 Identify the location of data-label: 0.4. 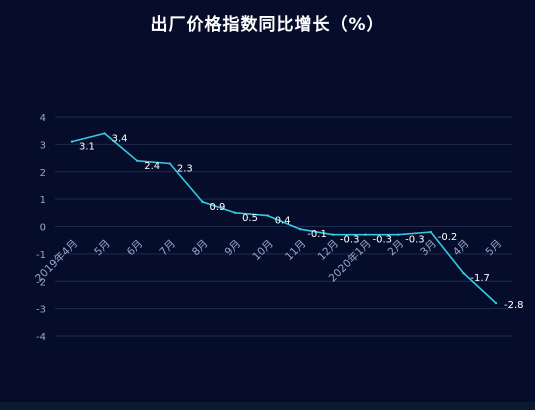
(283, 221).